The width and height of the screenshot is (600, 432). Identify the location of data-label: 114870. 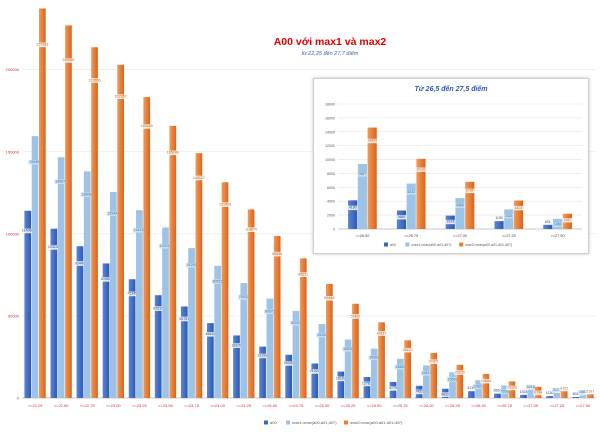
(251, 230).